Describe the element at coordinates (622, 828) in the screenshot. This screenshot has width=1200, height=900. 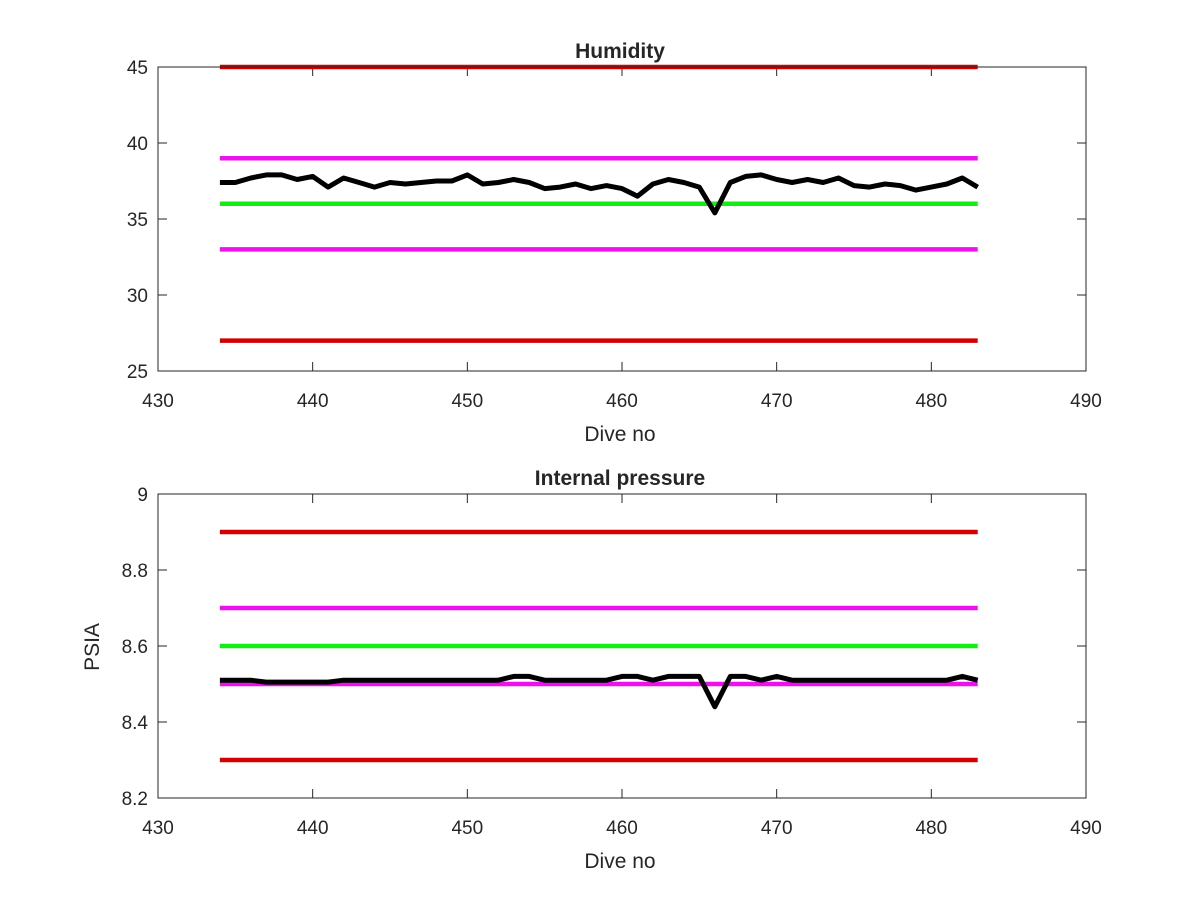
I see `internal-pressure-xtick-label: 460` at that location.